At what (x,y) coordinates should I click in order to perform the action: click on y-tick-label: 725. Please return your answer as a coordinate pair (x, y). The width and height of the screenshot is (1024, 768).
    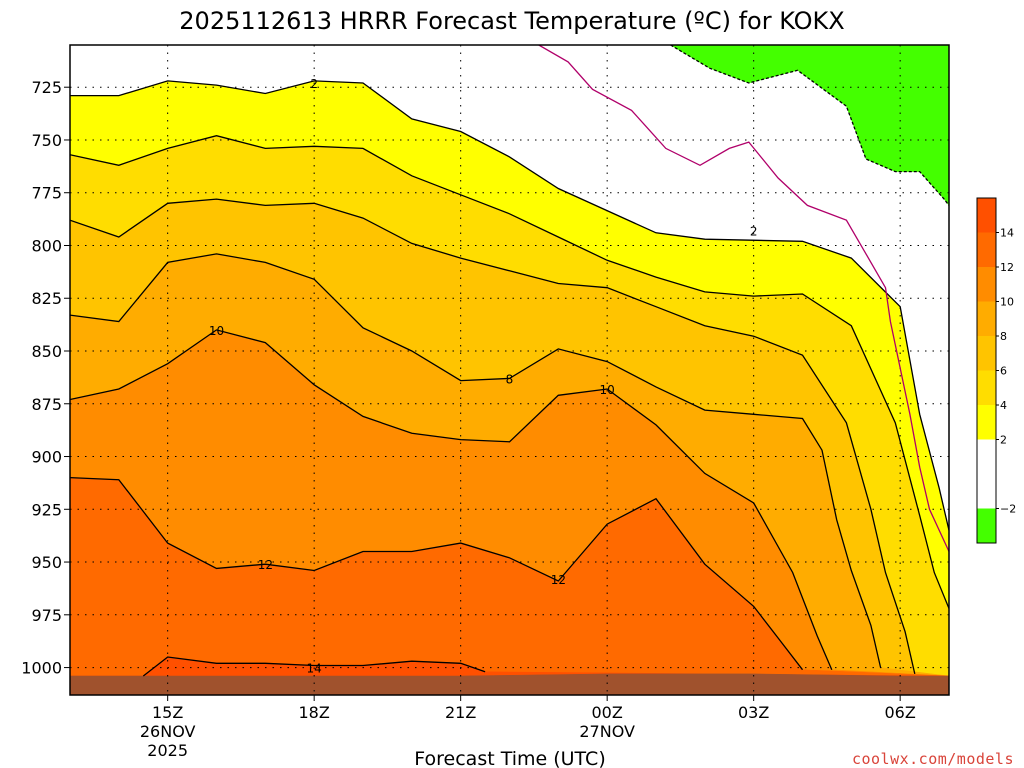
    Looking at the image, I should click on (46, 87).